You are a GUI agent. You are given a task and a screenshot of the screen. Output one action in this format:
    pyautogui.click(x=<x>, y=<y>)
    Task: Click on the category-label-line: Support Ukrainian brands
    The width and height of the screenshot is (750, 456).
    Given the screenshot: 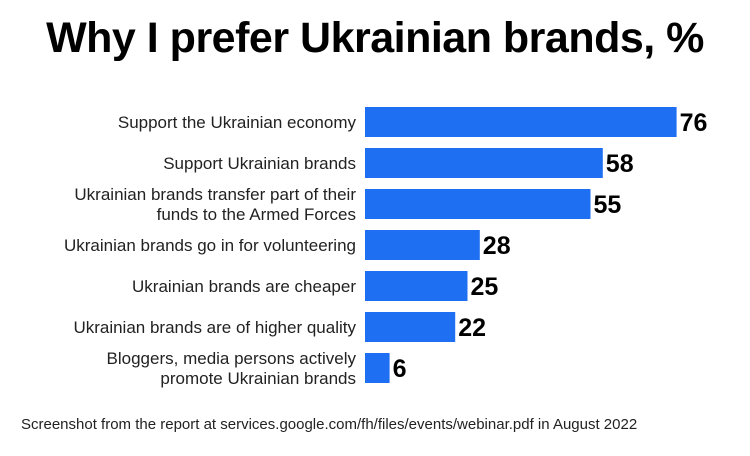 What is the action you would take?
    pyautogui.click(x=259, y=163)
    